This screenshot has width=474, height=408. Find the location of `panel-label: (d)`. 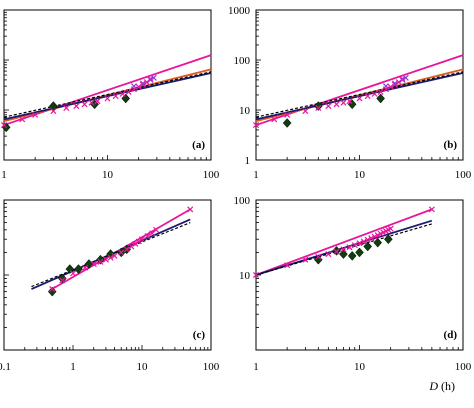

panel-label: (d) is located at coordinates (451, 335).